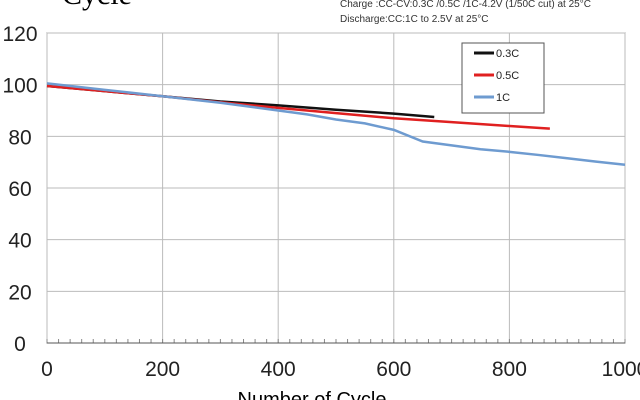 Image resolution: width=640 pixels, height=400 pixels. What do you see at coordinates (19, 86) in the screenshot?
I see `y-tick-label: 100` at bounding box center [19, 86].